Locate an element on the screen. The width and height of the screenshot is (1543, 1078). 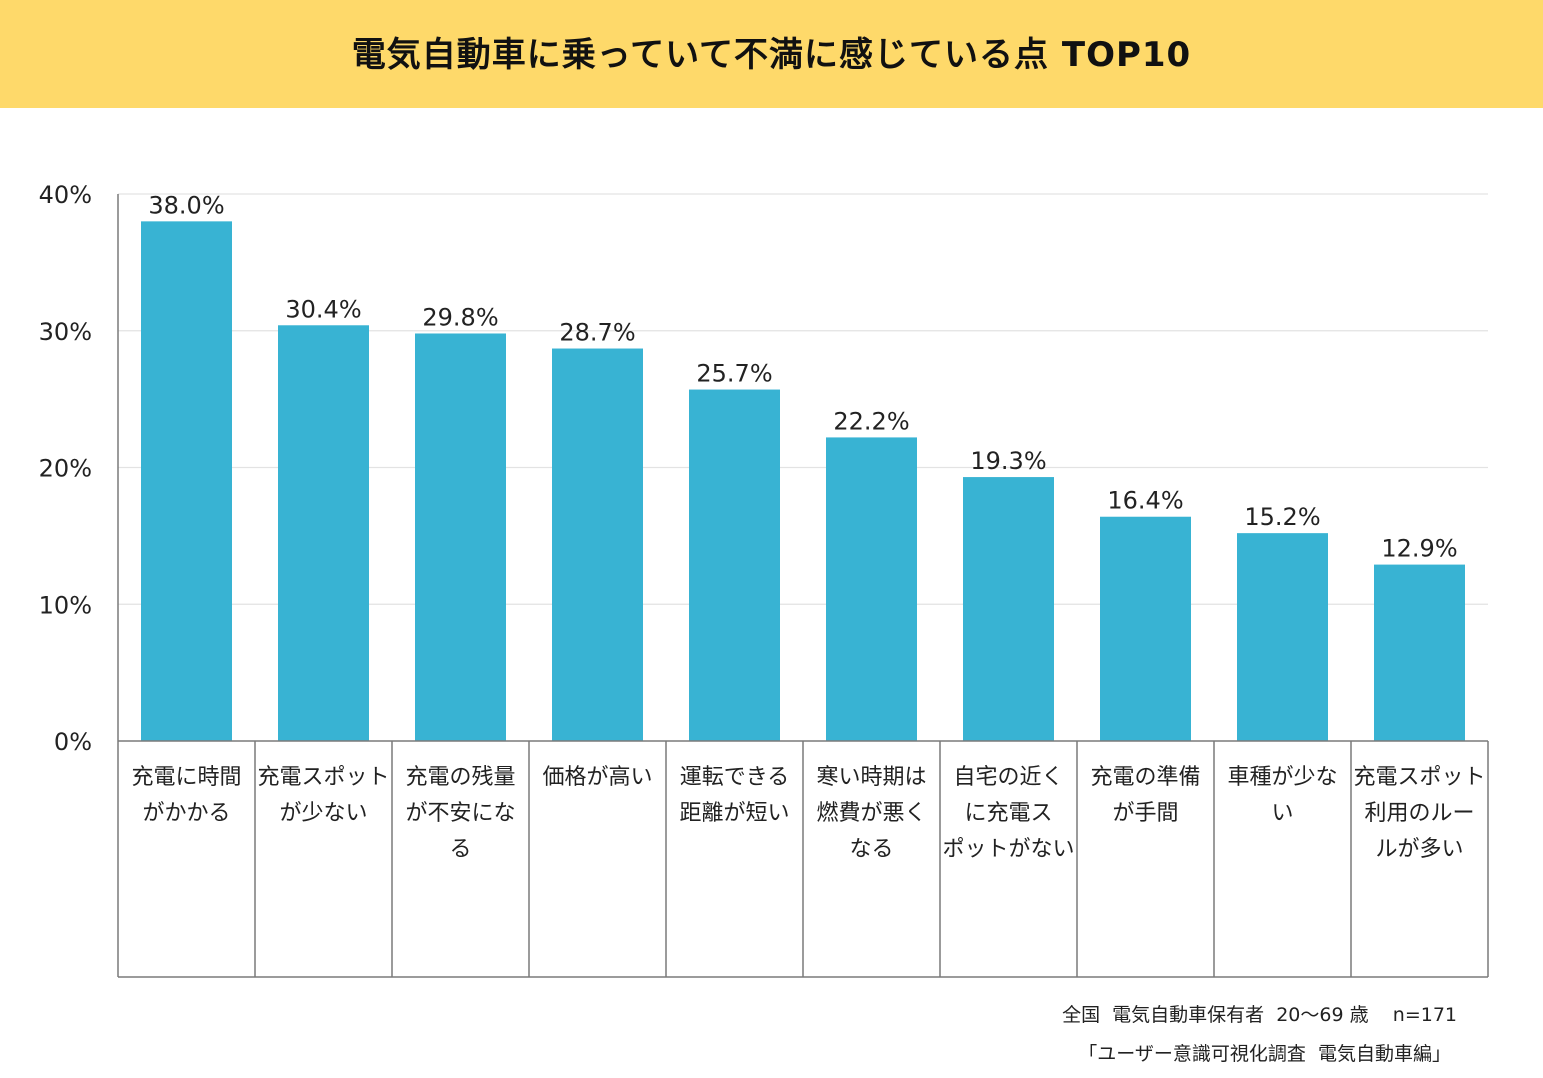
title-banner: 電気自動車に乗っていて不満に感じている点 TOP10 is located at coordinates (771, 54).